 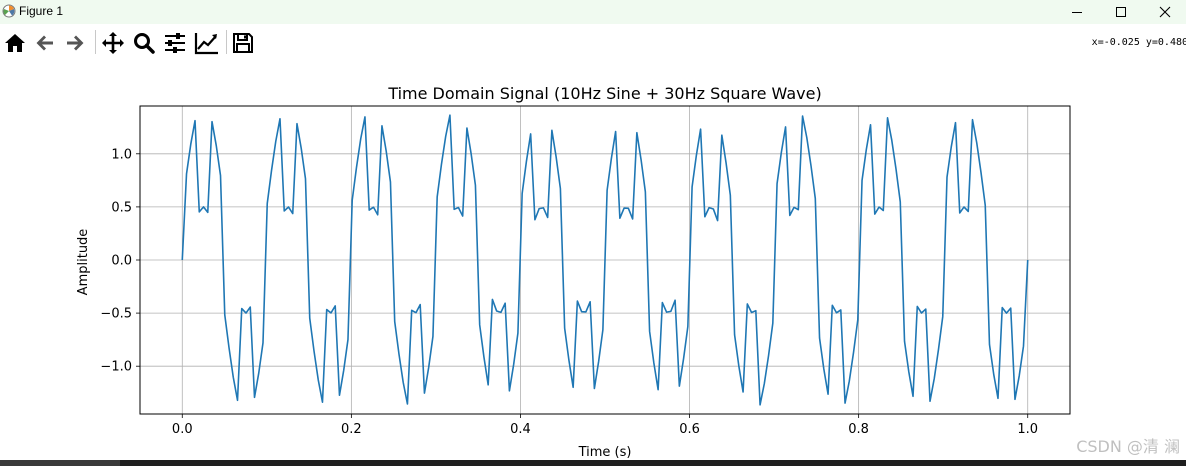 I want to click on configure-subplots-button, so click(x=175, y=43).